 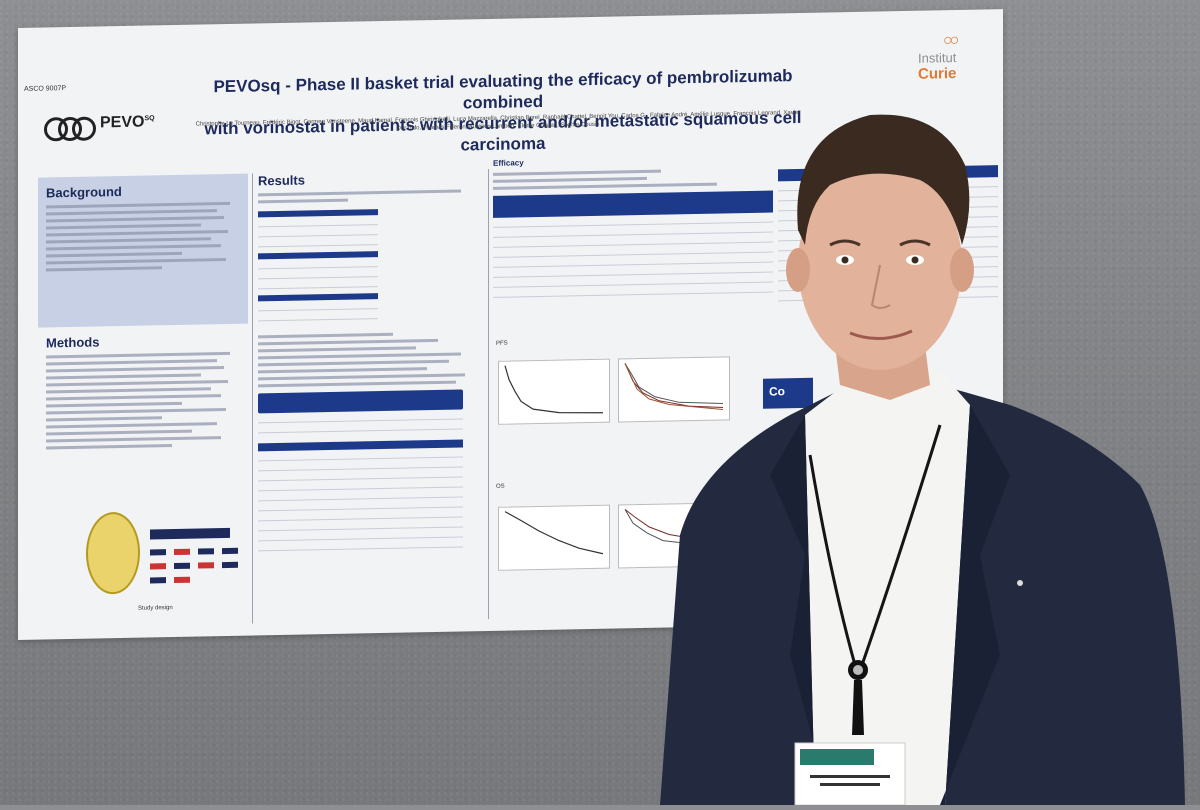 What do you see at coordinates (554, 537) in the screenshot?
I see `os-curve-chart` at bounding box center [554, 537].